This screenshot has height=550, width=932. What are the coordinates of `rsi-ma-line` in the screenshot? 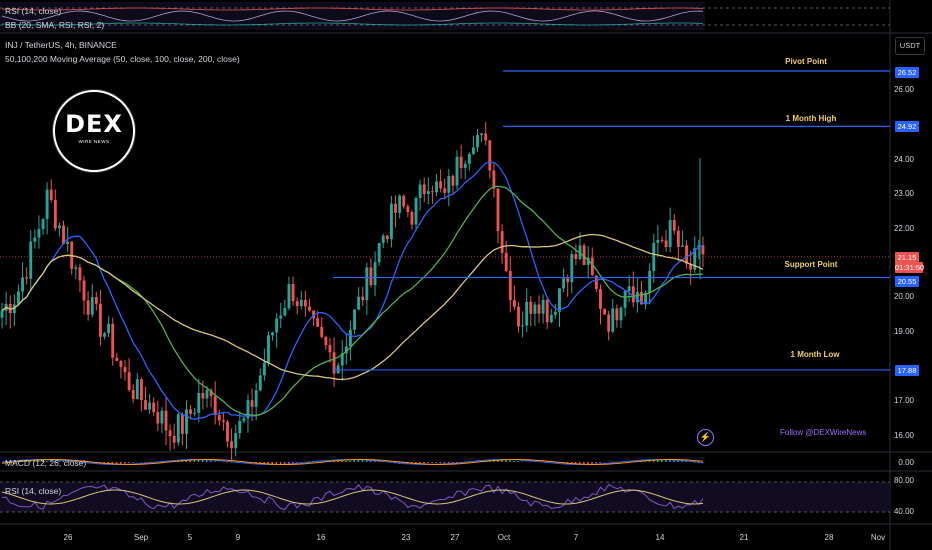 It's located at (352, 497).